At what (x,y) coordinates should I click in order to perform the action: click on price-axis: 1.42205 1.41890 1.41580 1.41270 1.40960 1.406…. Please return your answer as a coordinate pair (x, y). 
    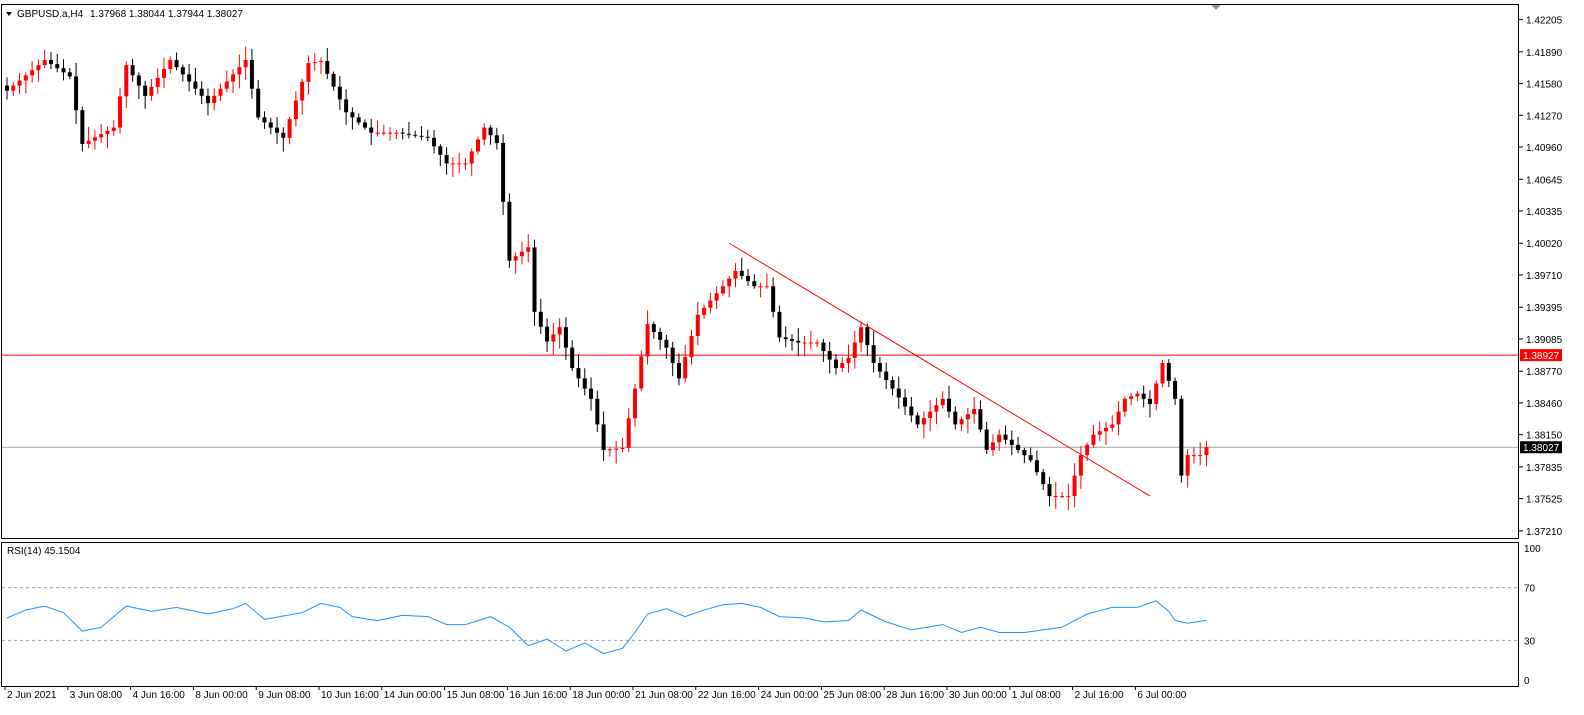
    Looking at the image, I should click on (1541, 277).